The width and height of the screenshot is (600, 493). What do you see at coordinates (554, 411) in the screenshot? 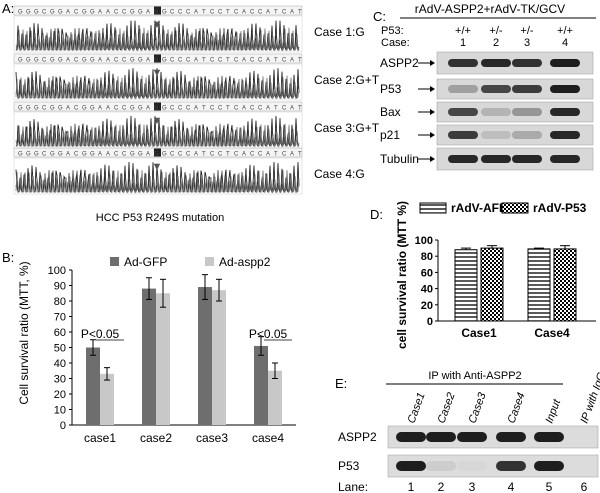
I see `lane-header: Input` at bounding box center [554, 411].